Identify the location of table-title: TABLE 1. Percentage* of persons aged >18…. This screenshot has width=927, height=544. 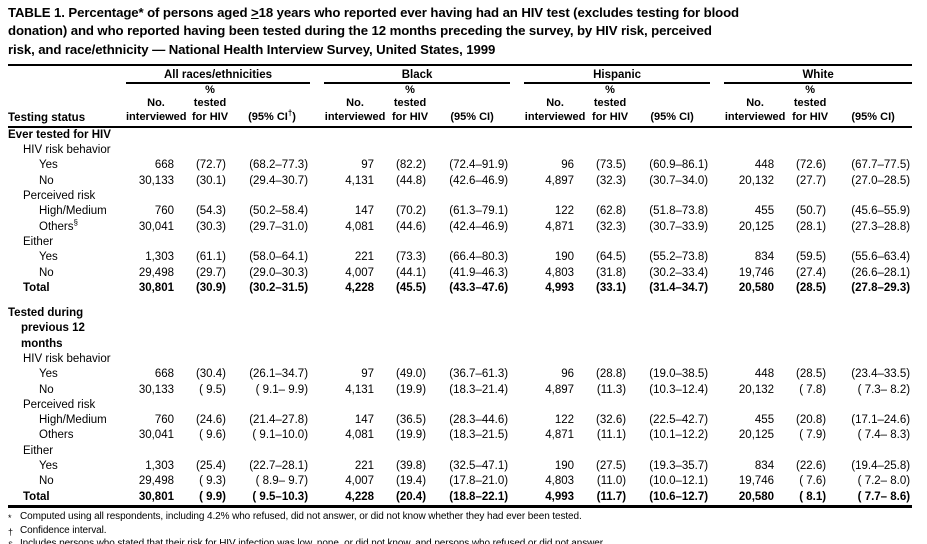
(463, 31).